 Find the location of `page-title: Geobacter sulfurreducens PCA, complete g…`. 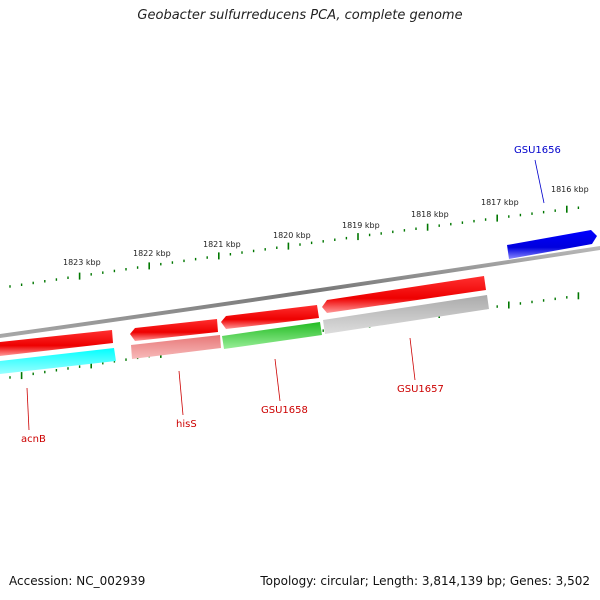

page-title: Geobacter sulfurreducens PCA, complete g… is located at coordinates (300, 15).